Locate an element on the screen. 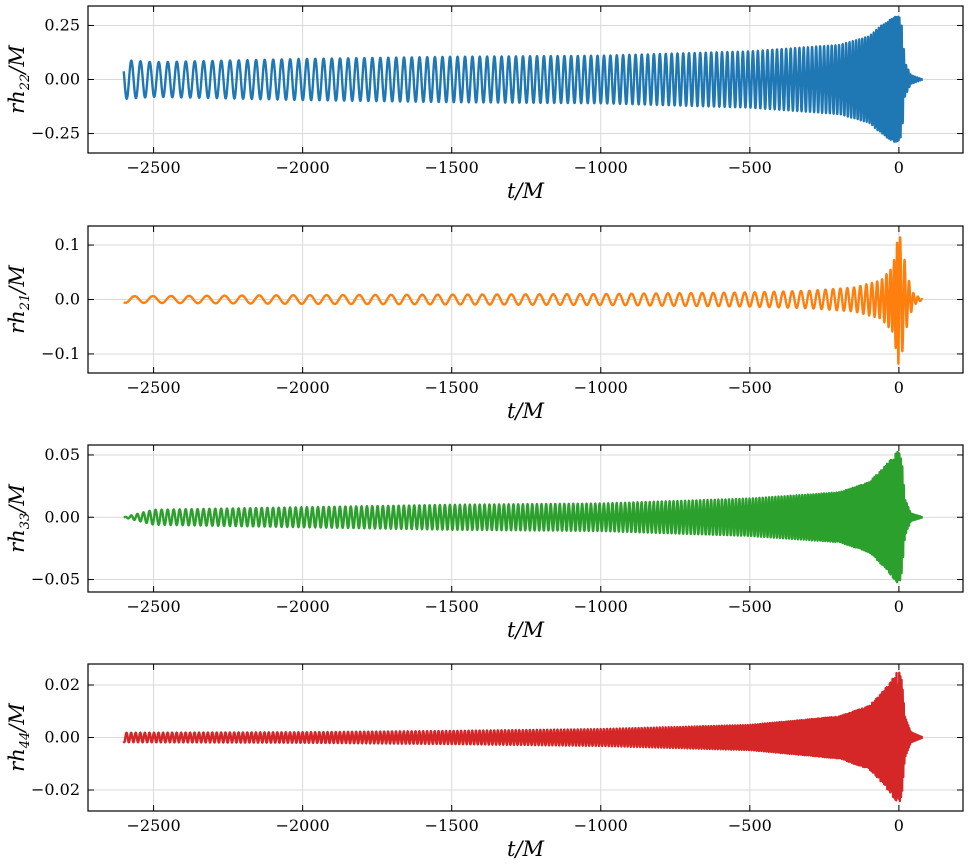 Image resolution: width=968 pixels, height=868 pixels. y-tick-label: −0.1 is located at coordinates (60, 353).